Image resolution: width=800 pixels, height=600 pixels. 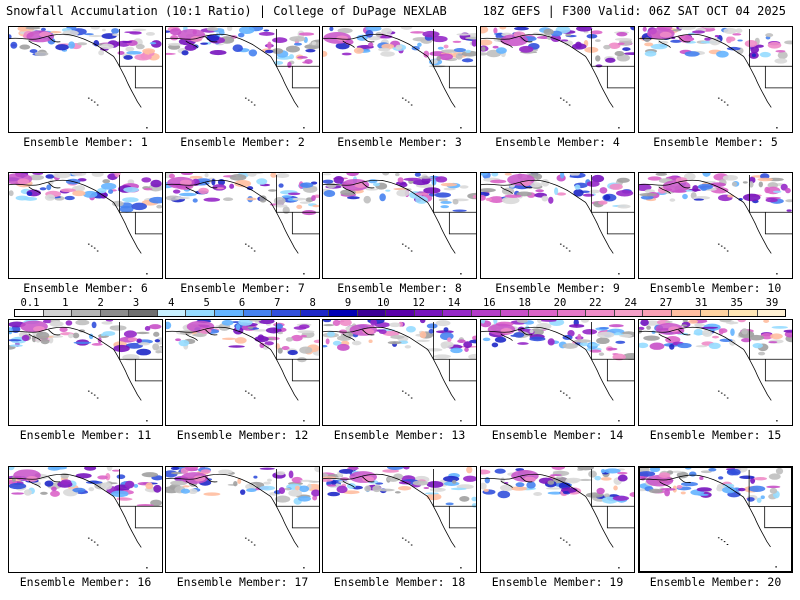 What do you see at coordinates (399, 142) in the screenshot?
I see `ensemble-member-label: Ensemble Member: 3` at bounding box center [399, 142].